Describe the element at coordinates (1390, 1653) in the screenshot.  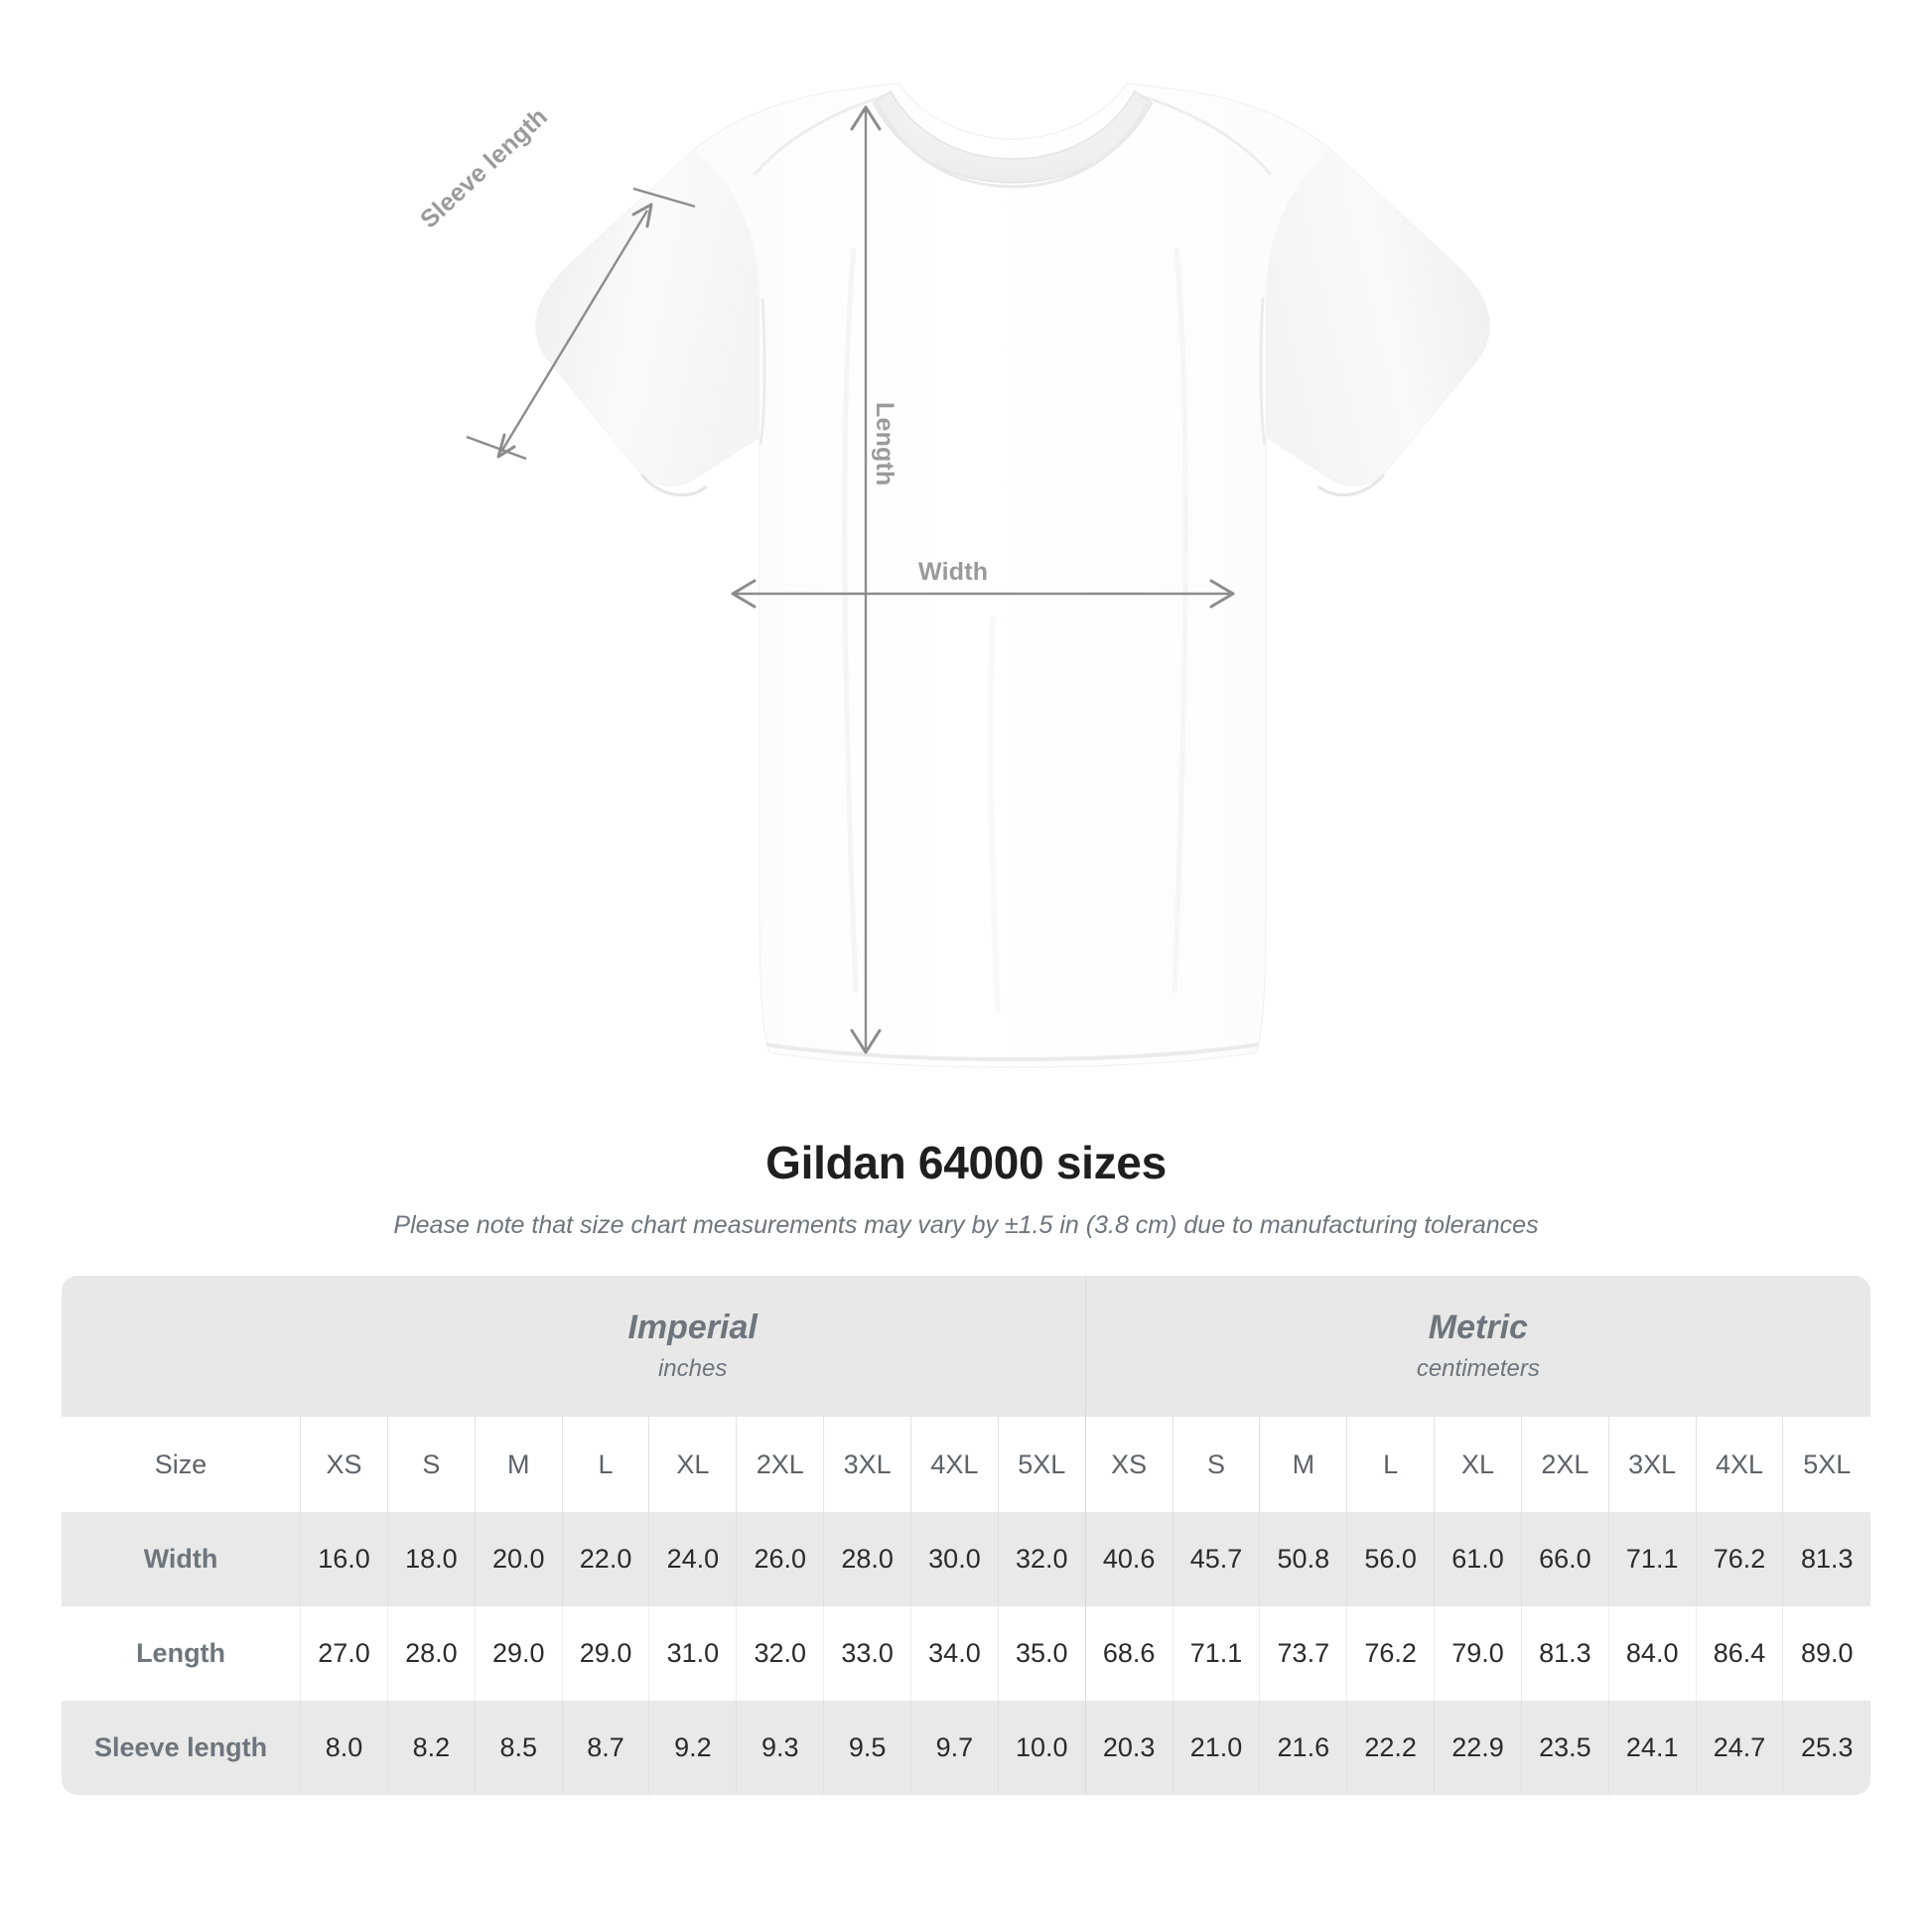
I see `cell-length-metric-l: 76.2` at that location.